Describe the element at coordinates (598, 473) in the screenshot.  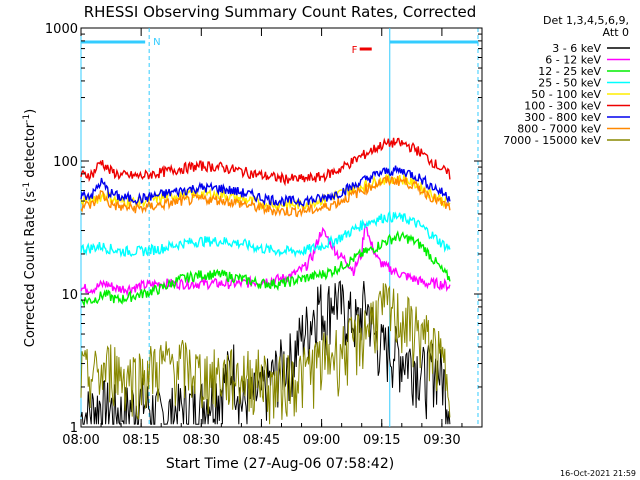
I see `footer-timestamp: 16-Oct-2021 21:59` at that location.